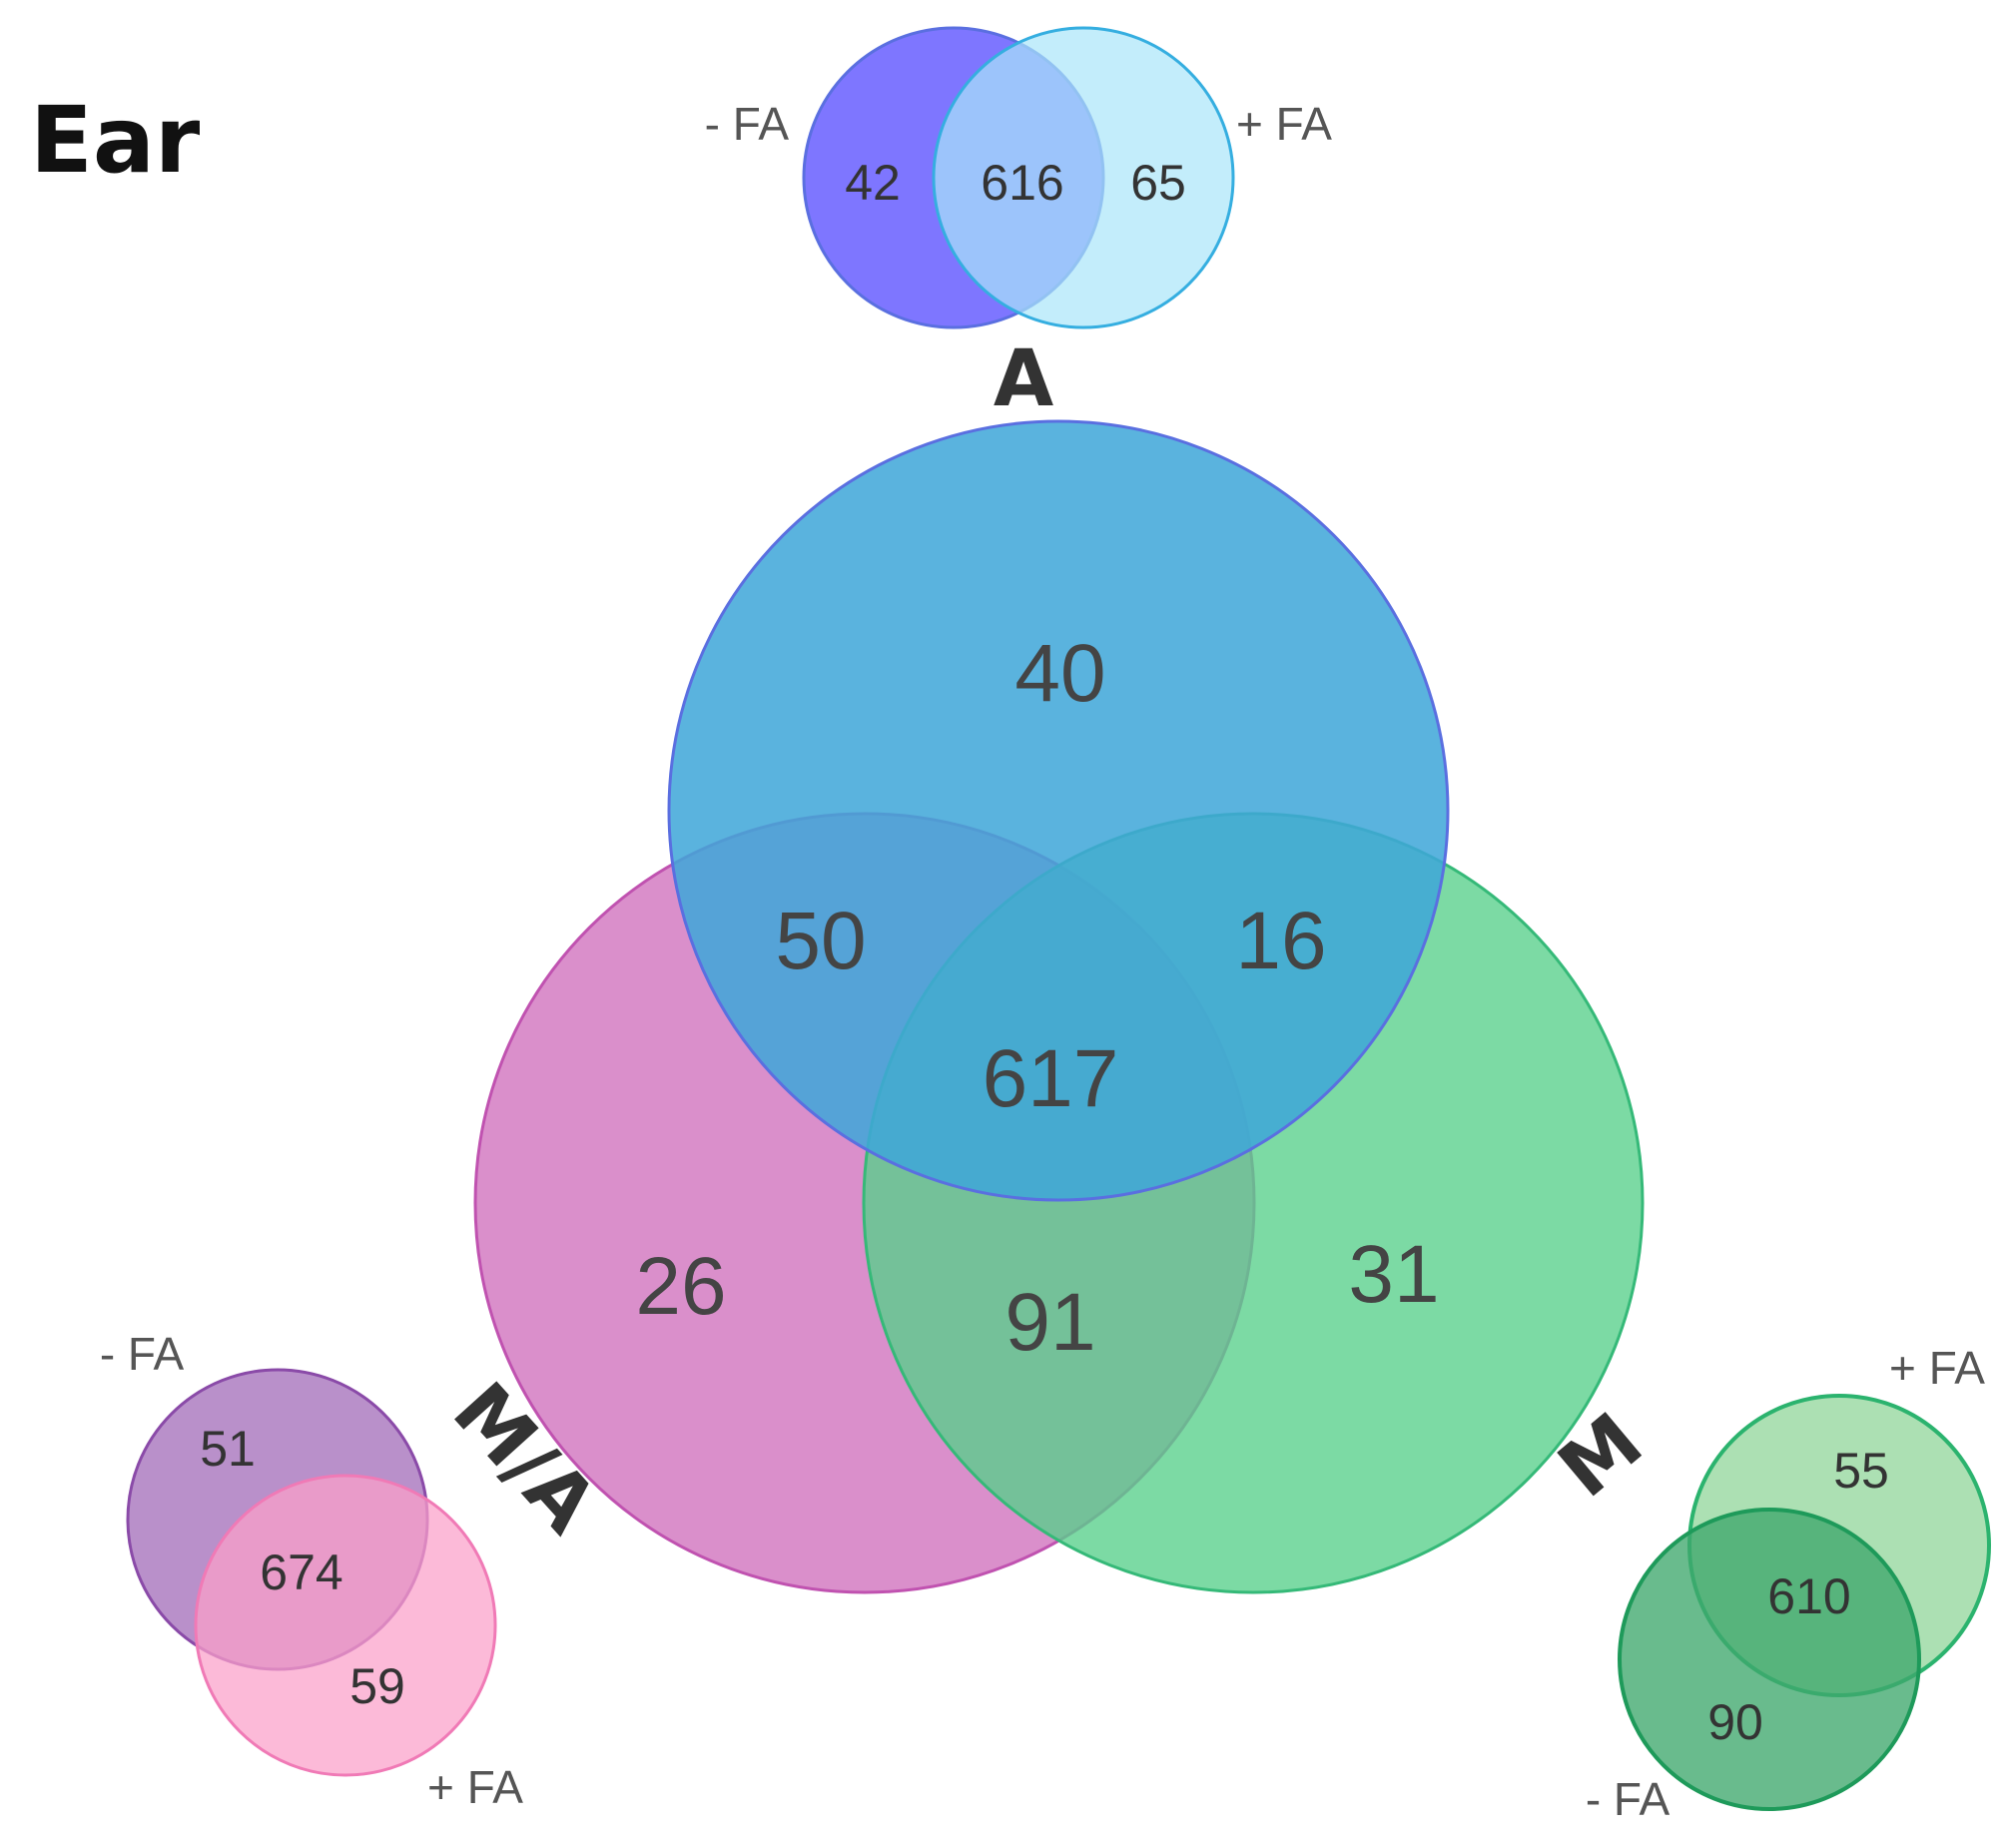  What do you see at coordinates (680, 1286) in the screenshot?
I see `region-ma-only-count: 26` at bounding box center [680, 1286].